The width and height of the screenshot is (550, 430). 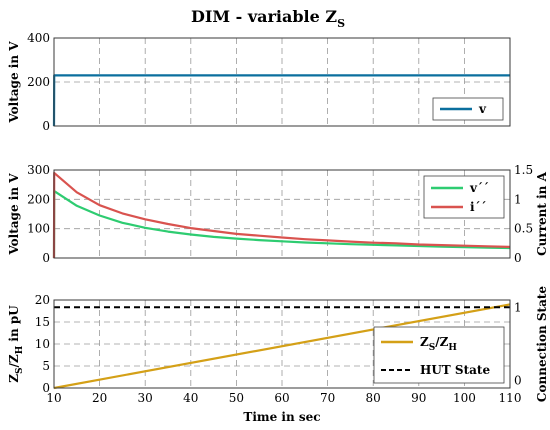 What do you see at coordinates (14, 82) in the screenshot?
I see `y-axis-label: Voltage in V` at bounding box center [14, 82].